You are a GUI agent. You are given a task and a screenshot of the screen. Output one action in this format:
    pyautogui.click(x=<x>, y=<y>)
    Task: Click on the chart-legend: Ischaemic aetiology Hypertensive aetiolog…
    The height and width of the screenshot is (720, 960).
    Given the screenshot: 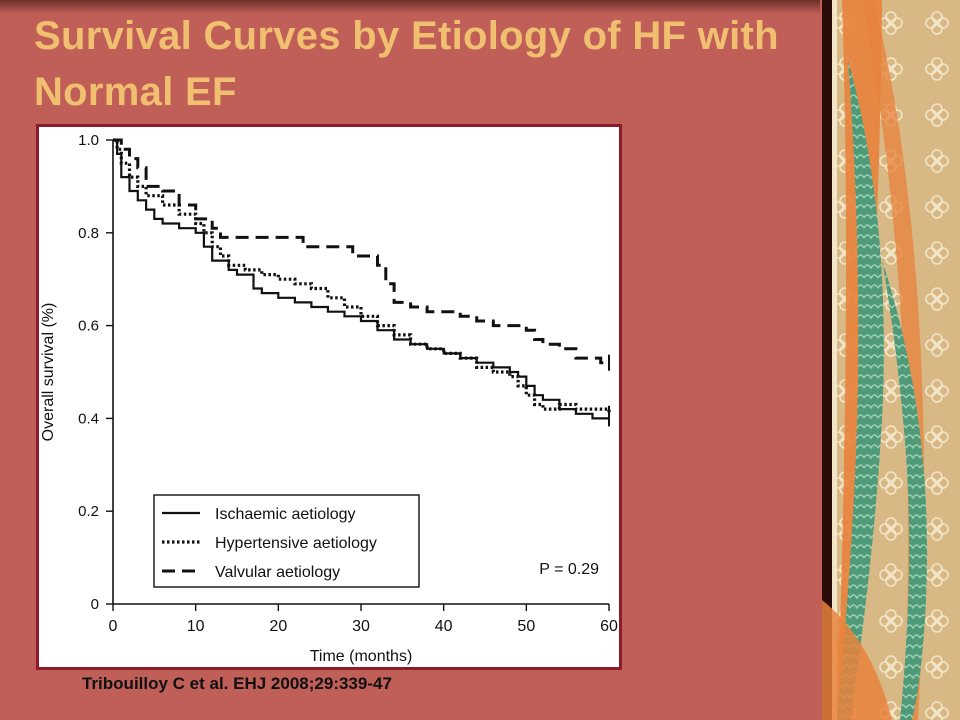 What is the action you would take?
    pyautogui.click(x=286, y=541)
    